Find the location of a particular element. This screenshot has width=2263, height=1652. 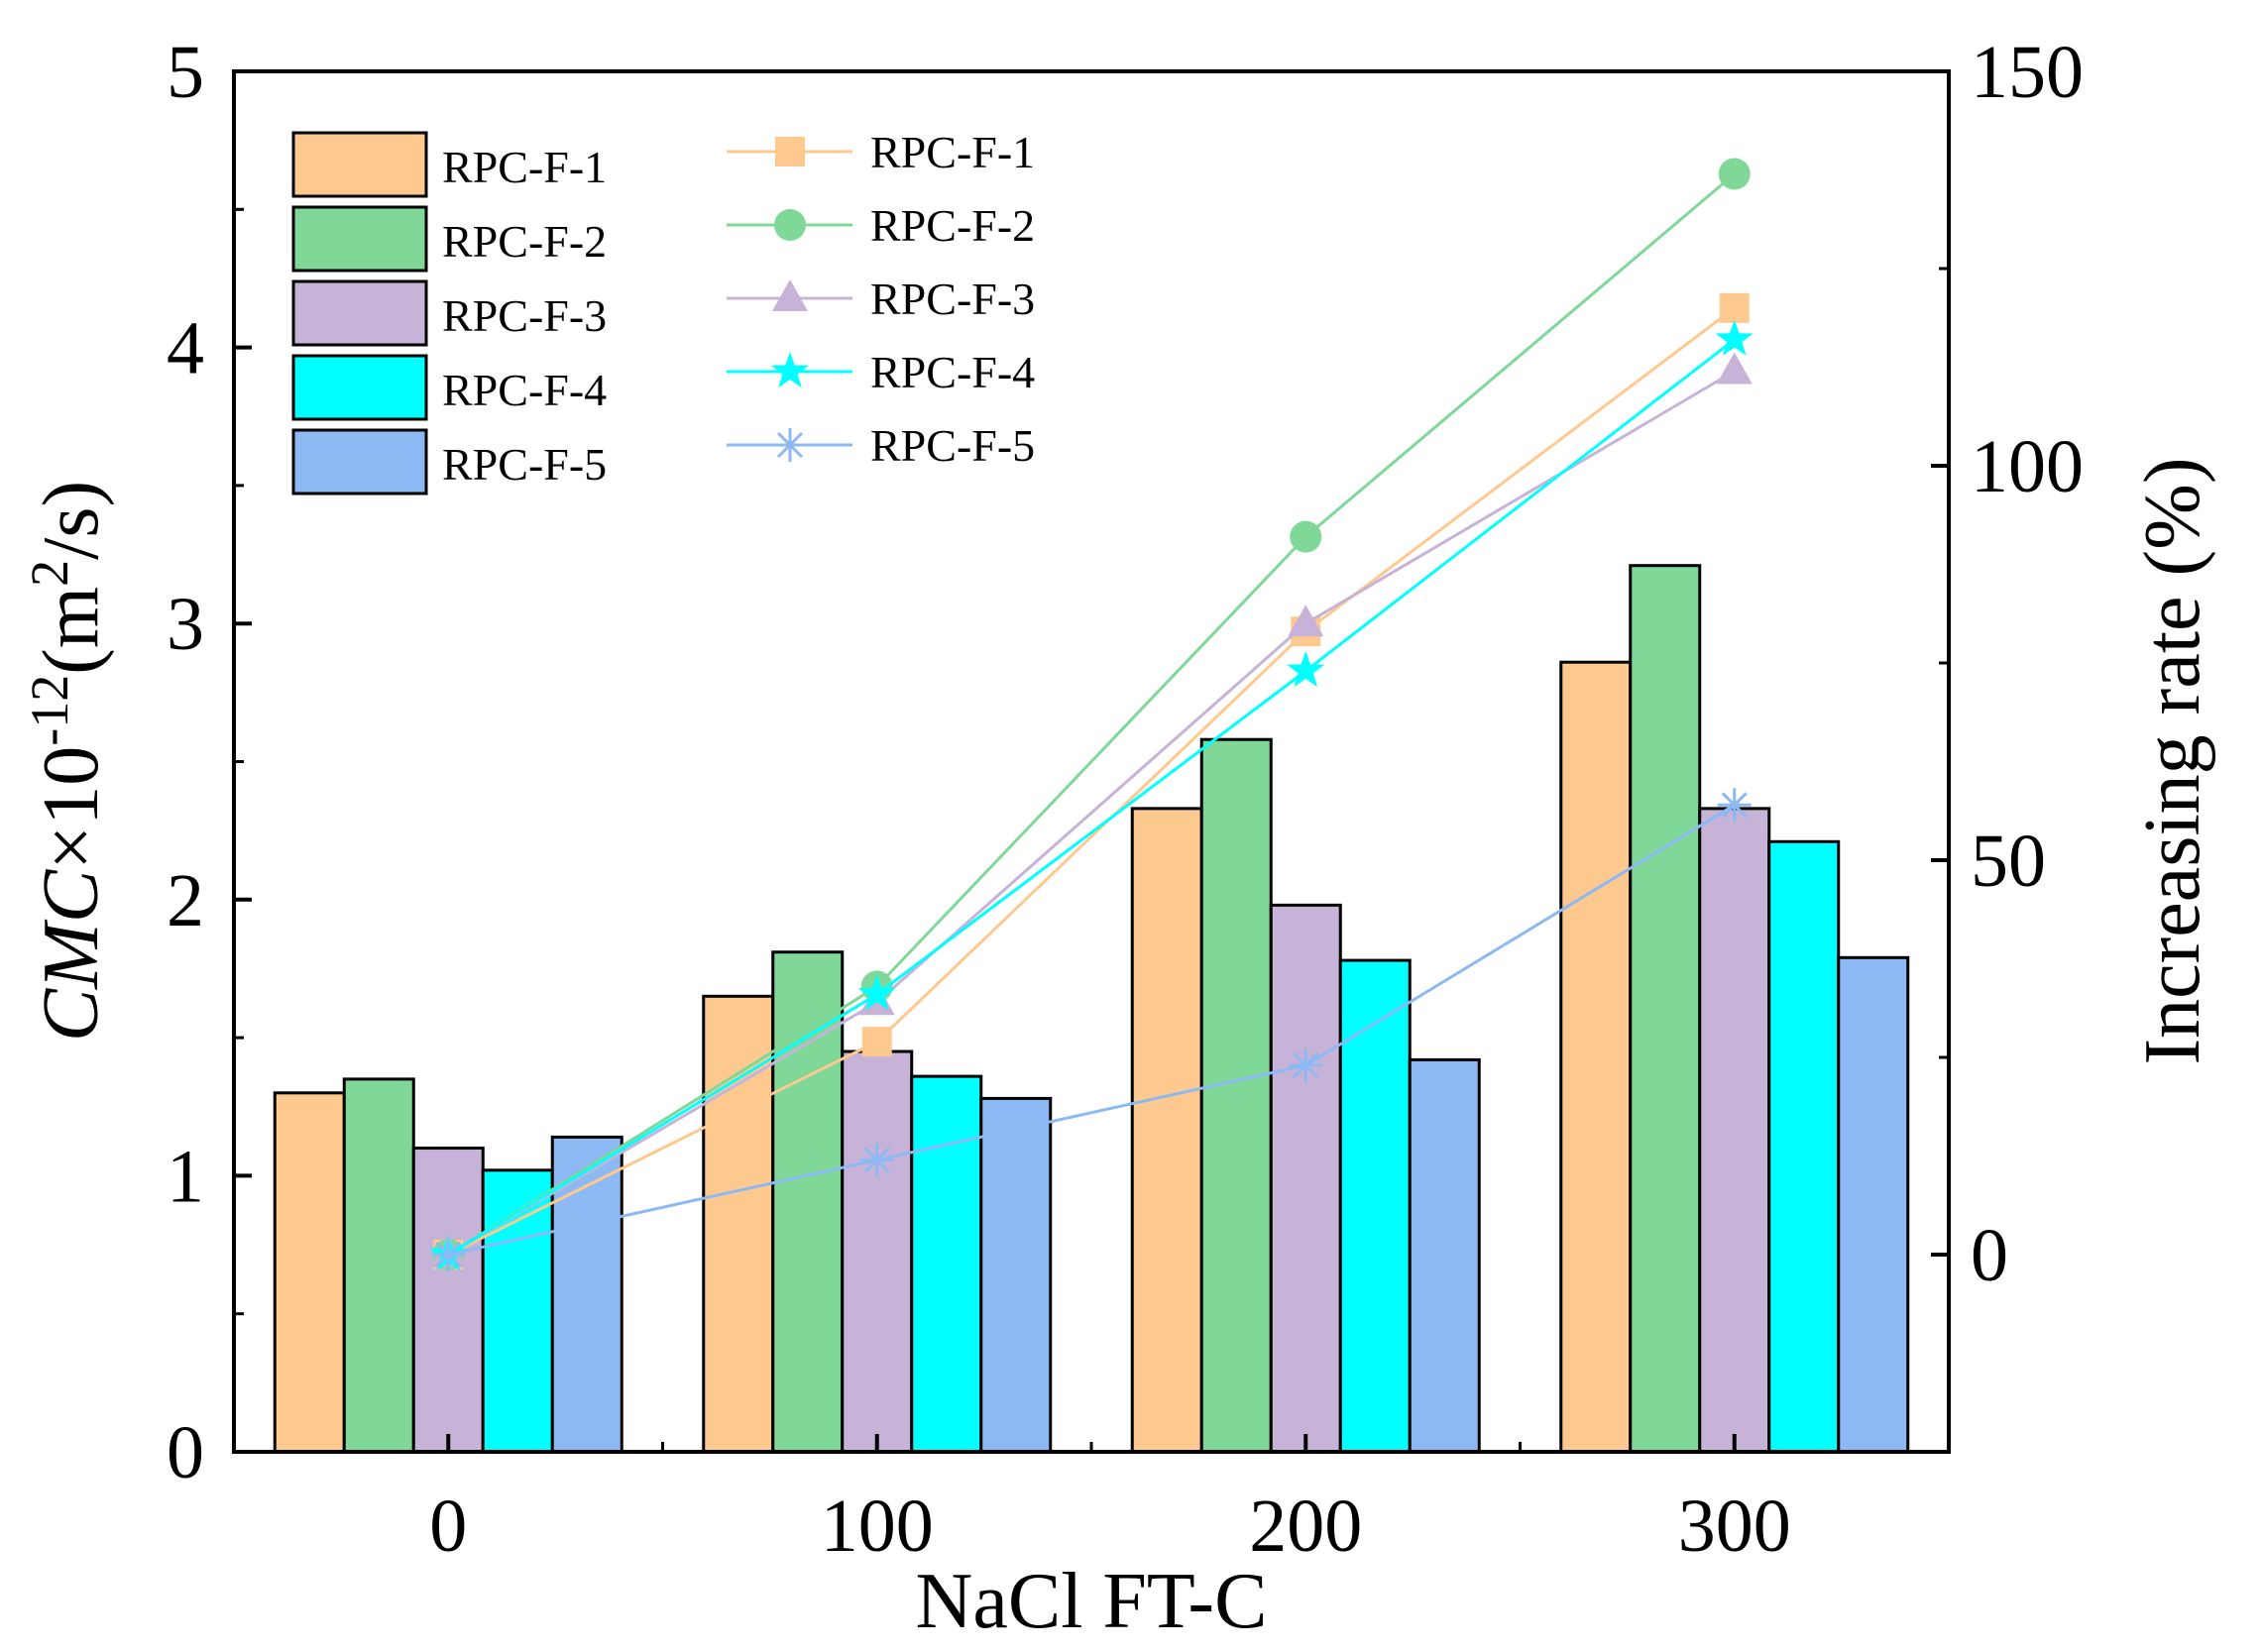

y-tick-label: 4 is located at coordinates (185, 348).